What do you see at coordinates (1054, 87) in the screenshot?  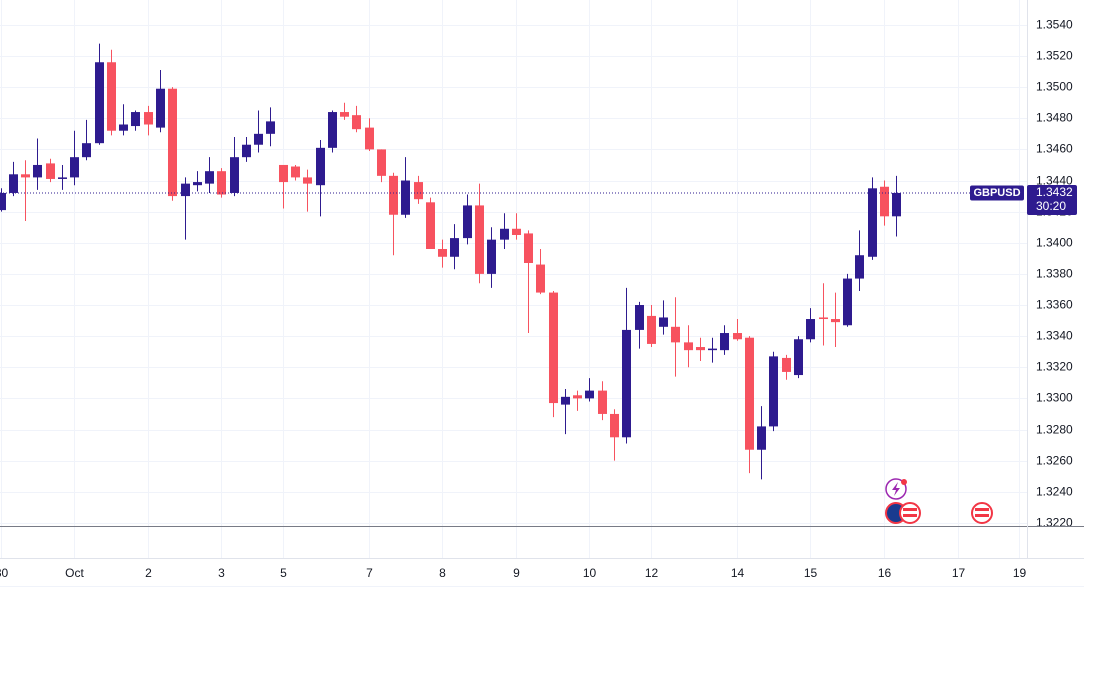 I see `y-tick-label: 1.3500` at bounding box center [1054, 87].